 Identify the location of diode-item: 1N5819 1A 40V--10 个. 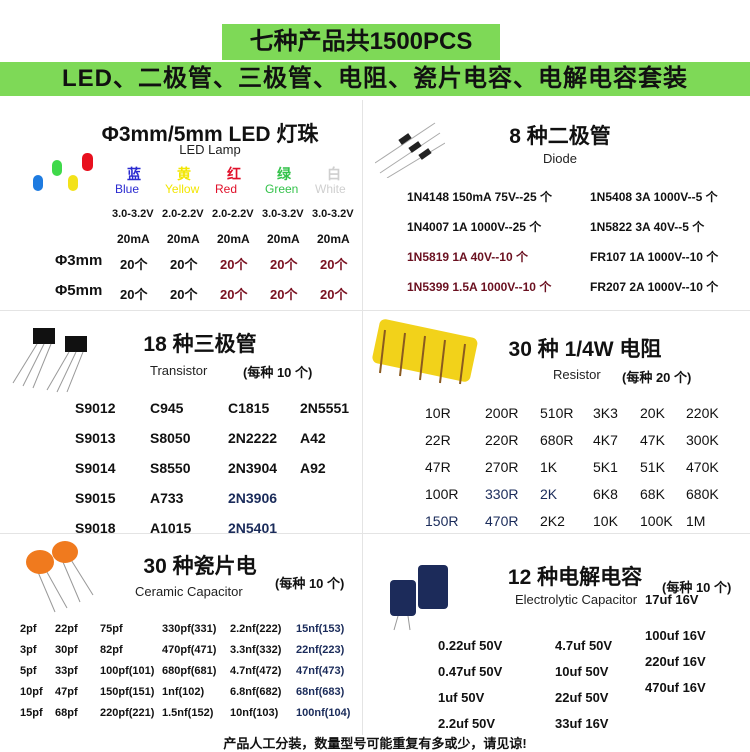
(467, 257).